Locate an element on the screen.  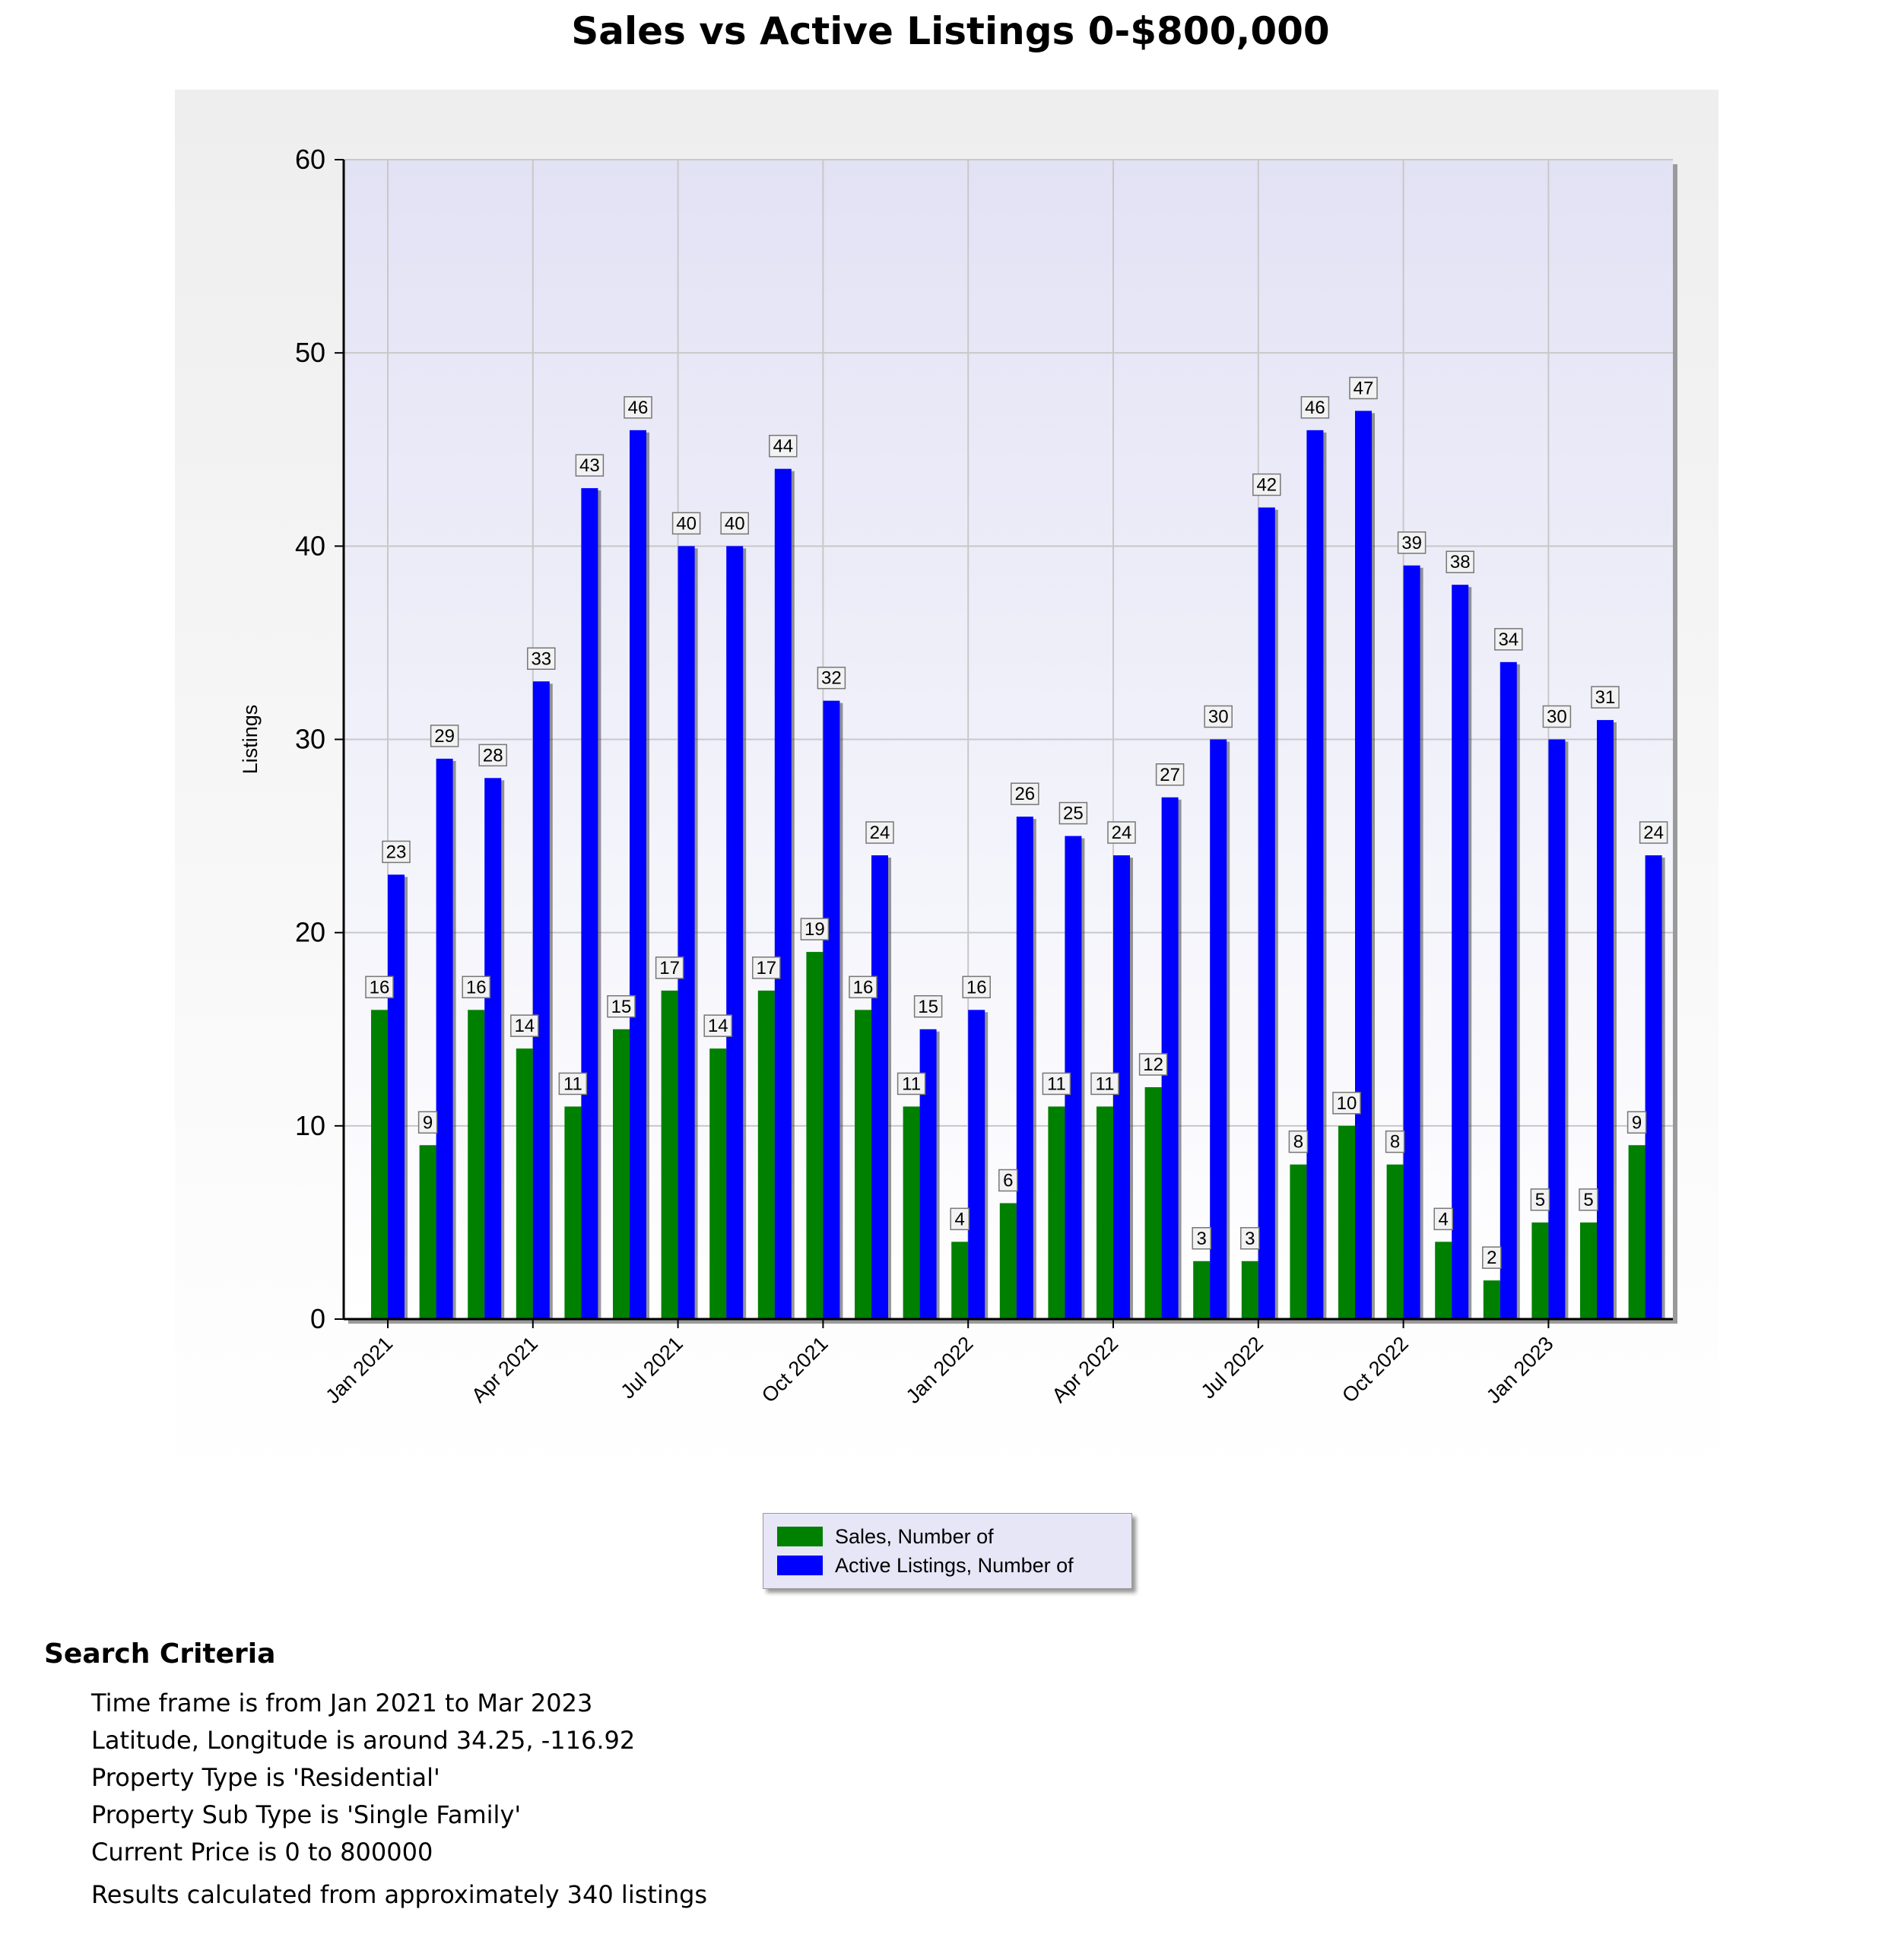
search-criteria-heading: Search Criteria is located at coordinates (160, 1654).